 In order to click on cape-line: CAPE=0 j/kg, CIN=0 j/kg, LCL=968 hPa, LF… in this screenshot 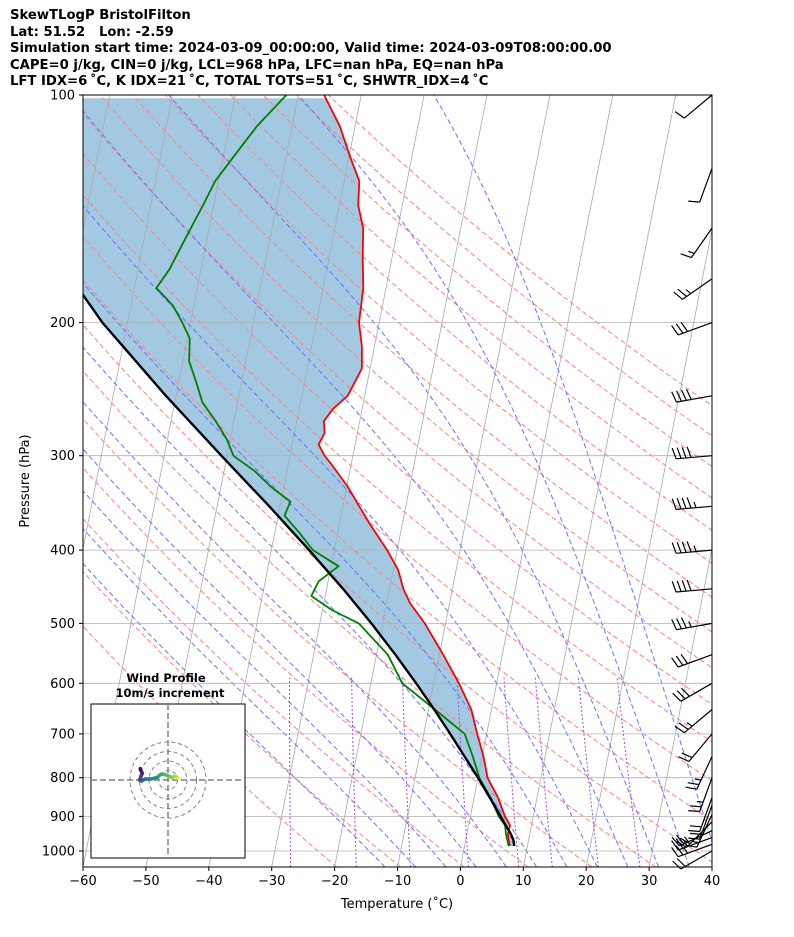, I will do `click(257, 65)`.